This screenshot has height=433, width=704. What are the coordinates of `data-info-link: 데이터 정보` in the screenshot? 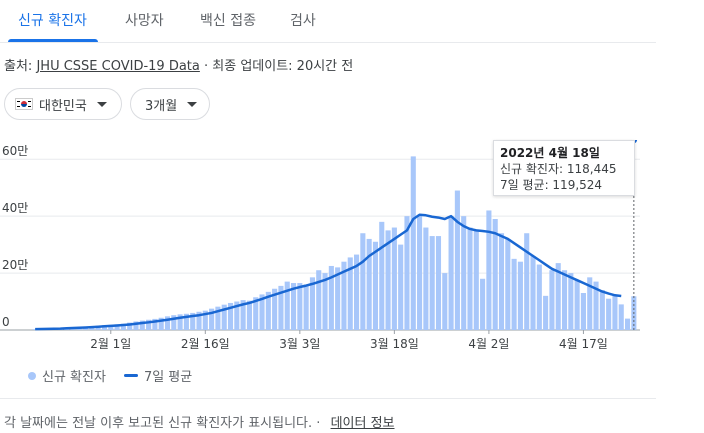 It's located at (362, 423).